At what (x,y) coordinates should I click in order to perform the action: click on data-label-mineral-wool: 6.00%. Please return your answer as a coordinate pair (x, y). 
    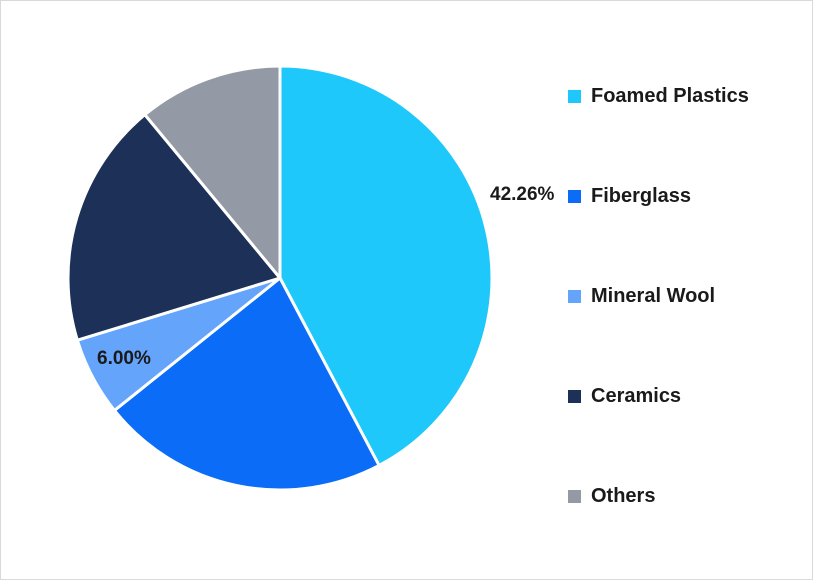
    Looking at the image, I should click on (124, 358).